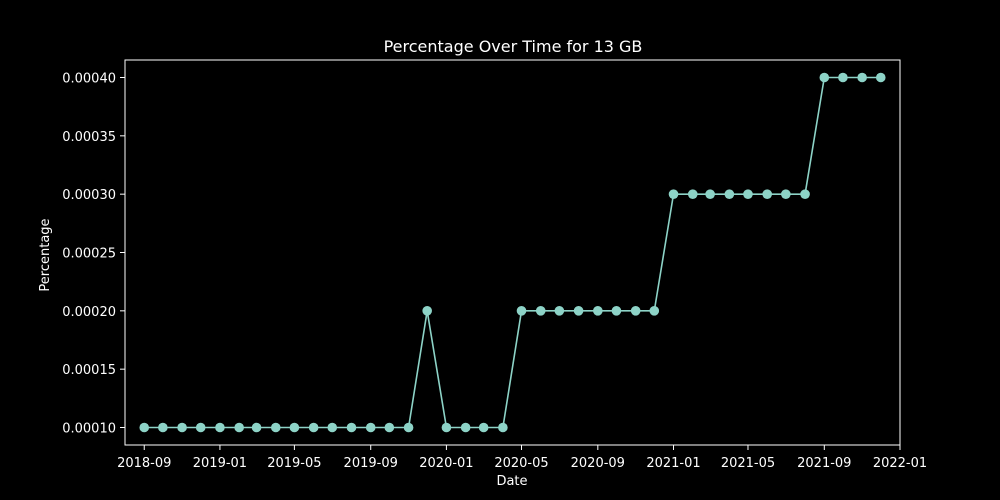  What do you see at coordinates (89, 312) in the screenshot?
I see `y-tick-label-2: 0.00020` at bounding box center [89, 312].